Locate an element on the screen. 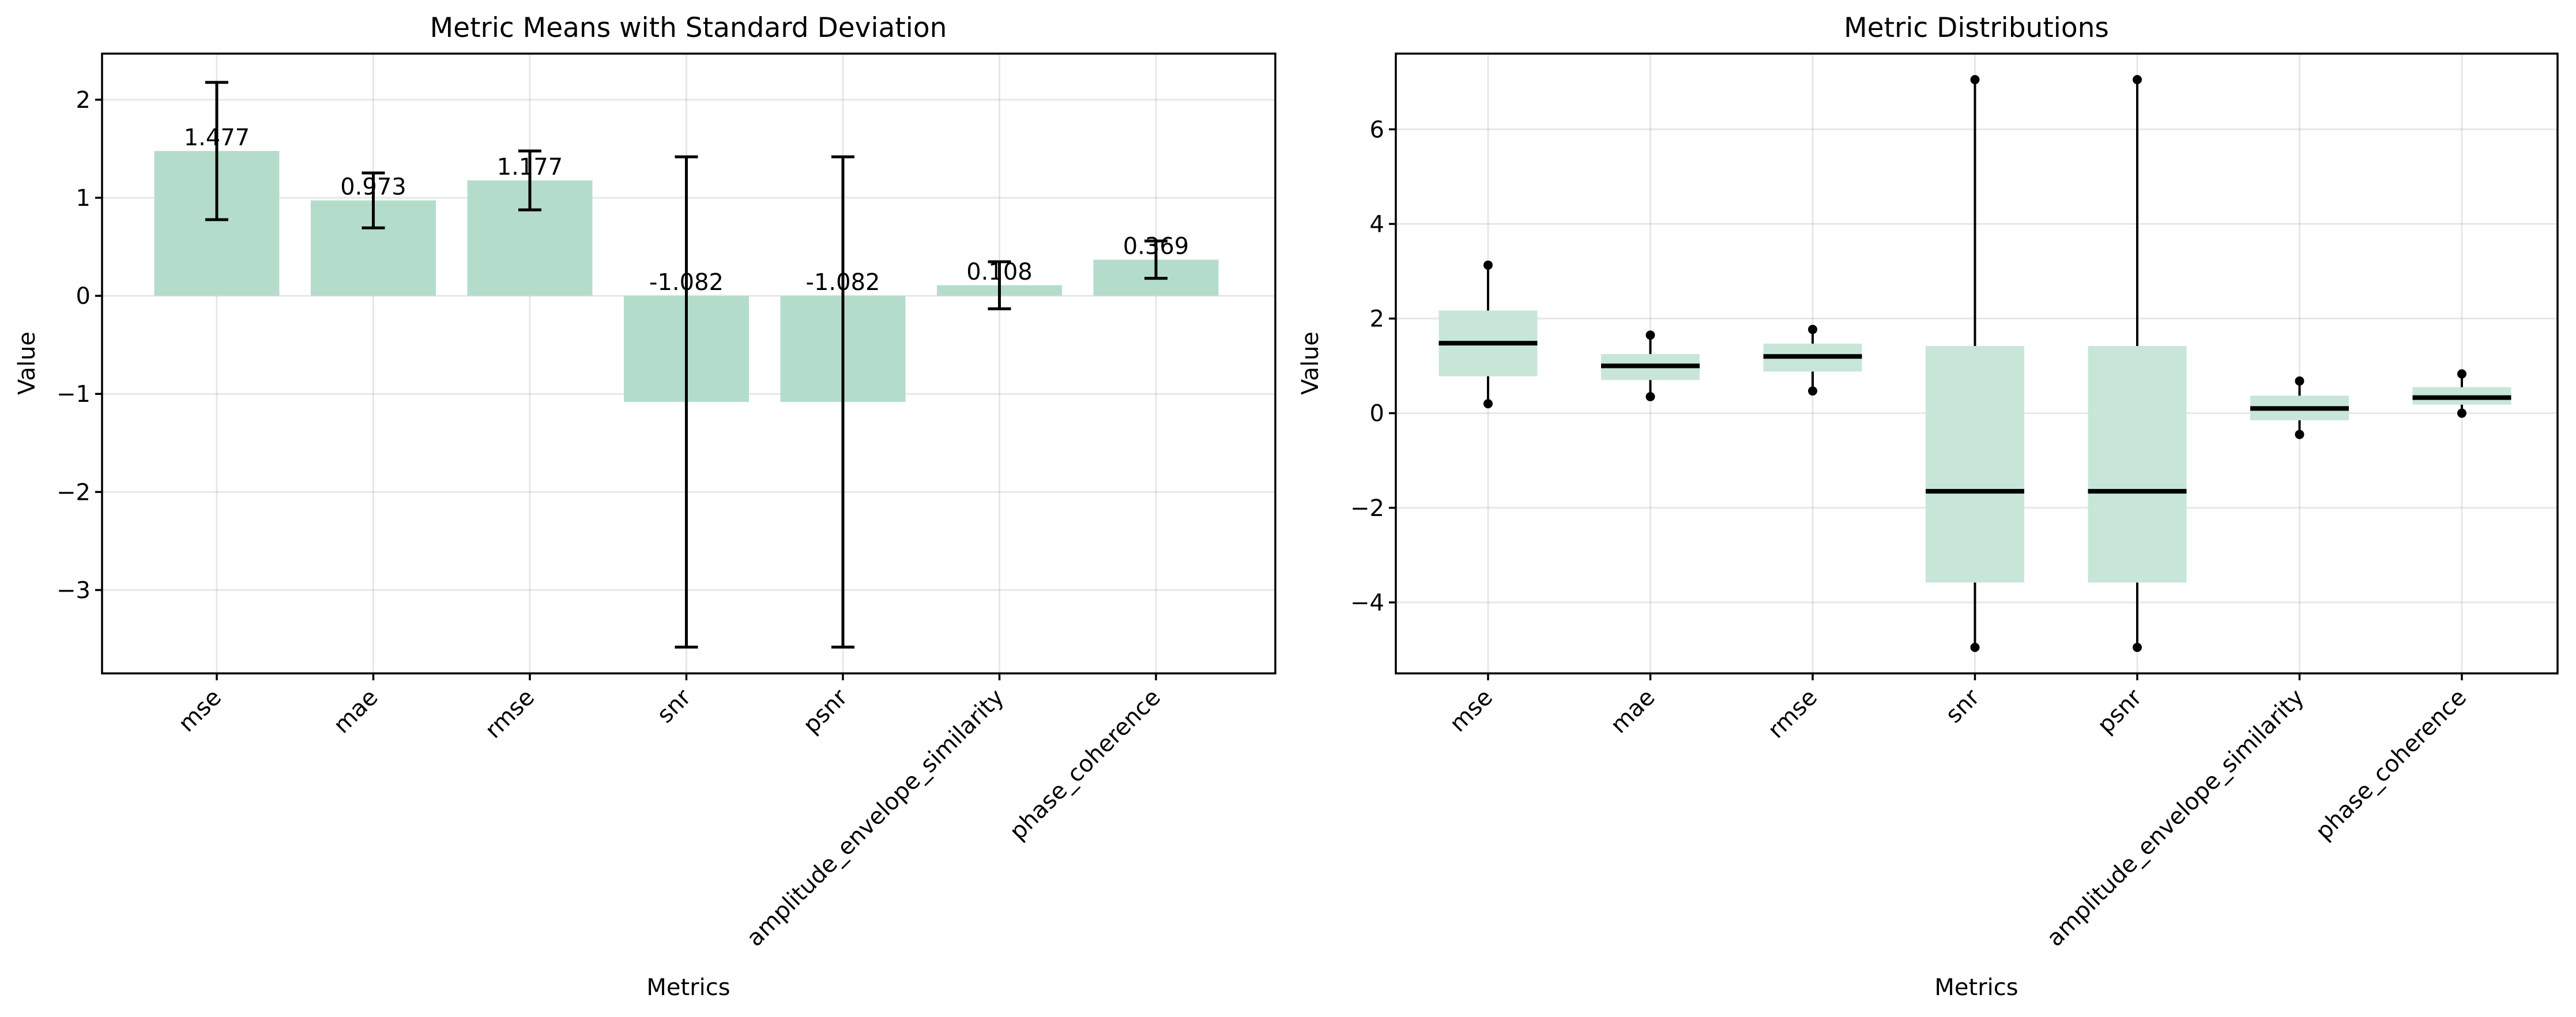  box-plot-title: Metric Distributions is located at coordinates (1976, 28).